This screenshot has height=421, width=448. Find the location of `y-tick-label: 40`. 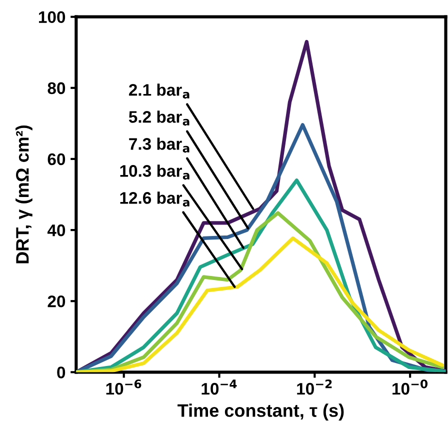

y-tick-label: 40 is located at coordinates (56, 230).